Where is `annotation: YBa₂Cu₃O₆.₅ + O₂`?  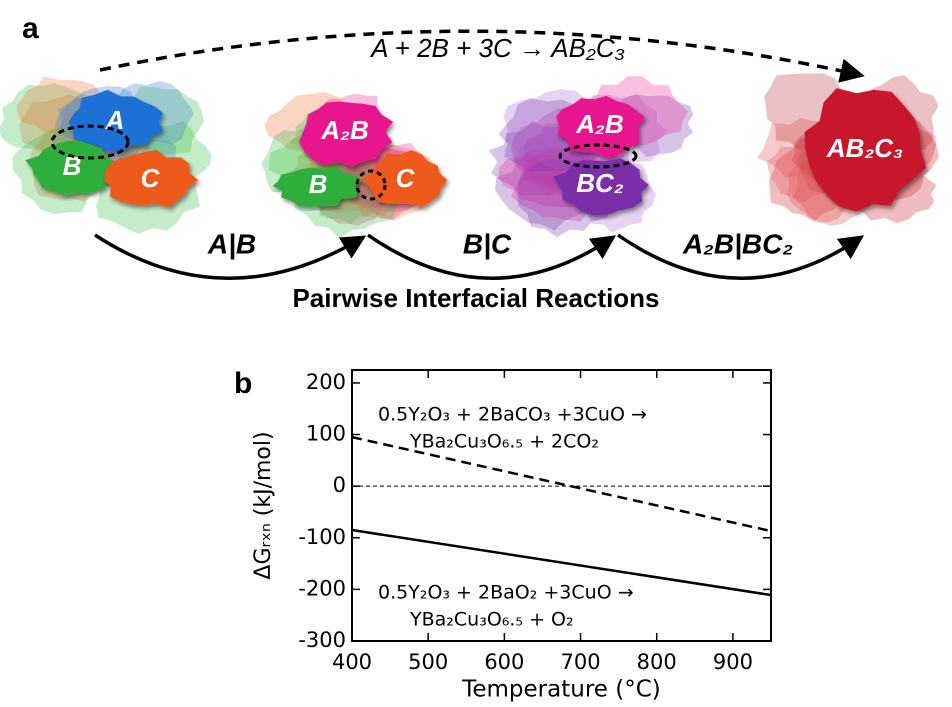 annotation: YBa₂Cu₃O₆.₅ + O₂ is located at coordinates (491, 620).